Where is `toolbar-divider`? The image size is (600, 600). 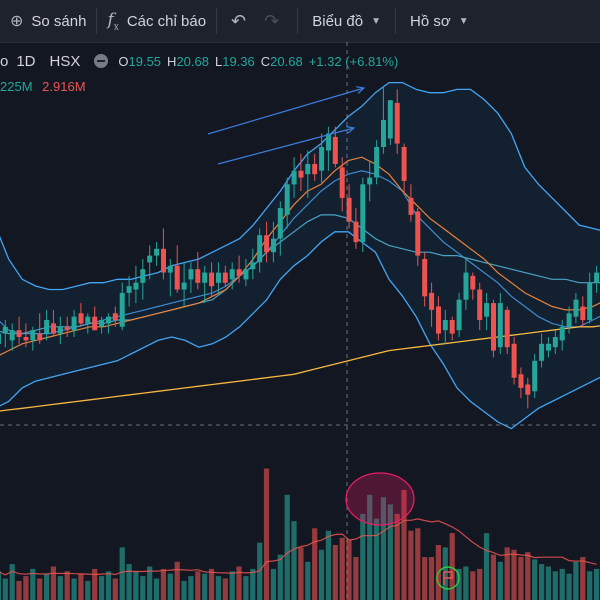 toolbar-divider is located at coordinates (97, 21).